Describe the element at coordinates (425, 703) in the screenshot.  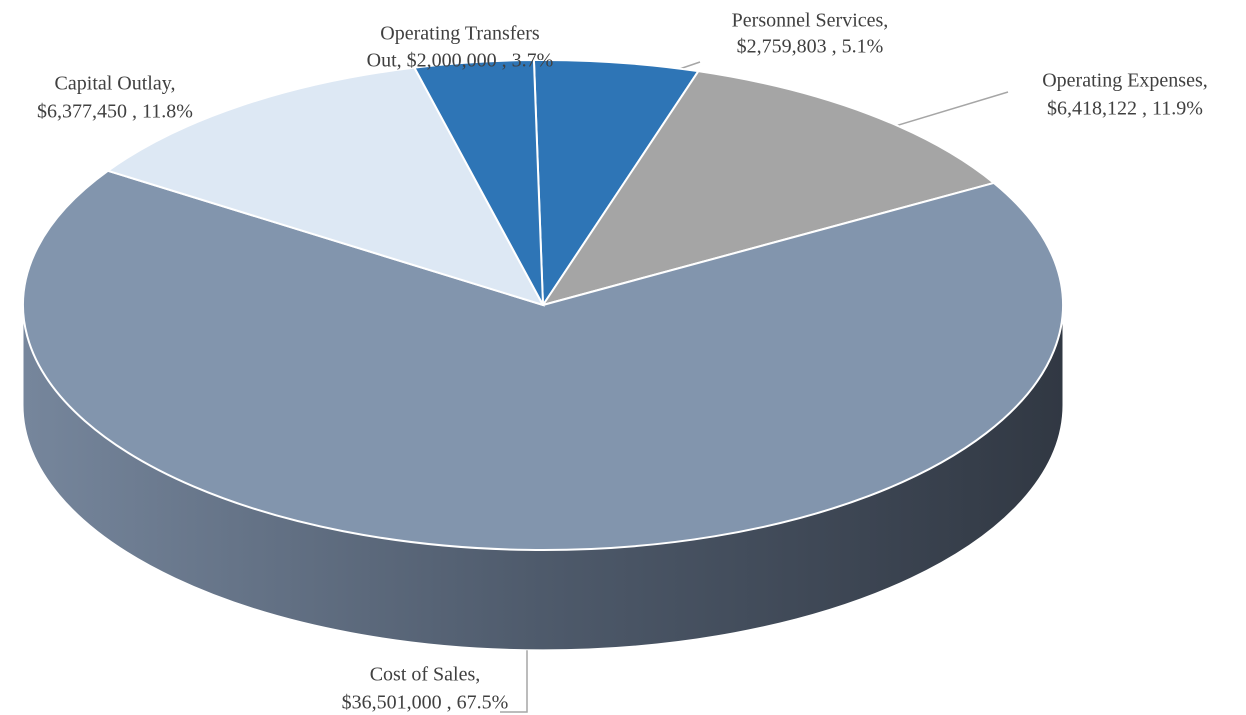
I see `data-label-value: $36,501,000 , 67.5%` at that location.